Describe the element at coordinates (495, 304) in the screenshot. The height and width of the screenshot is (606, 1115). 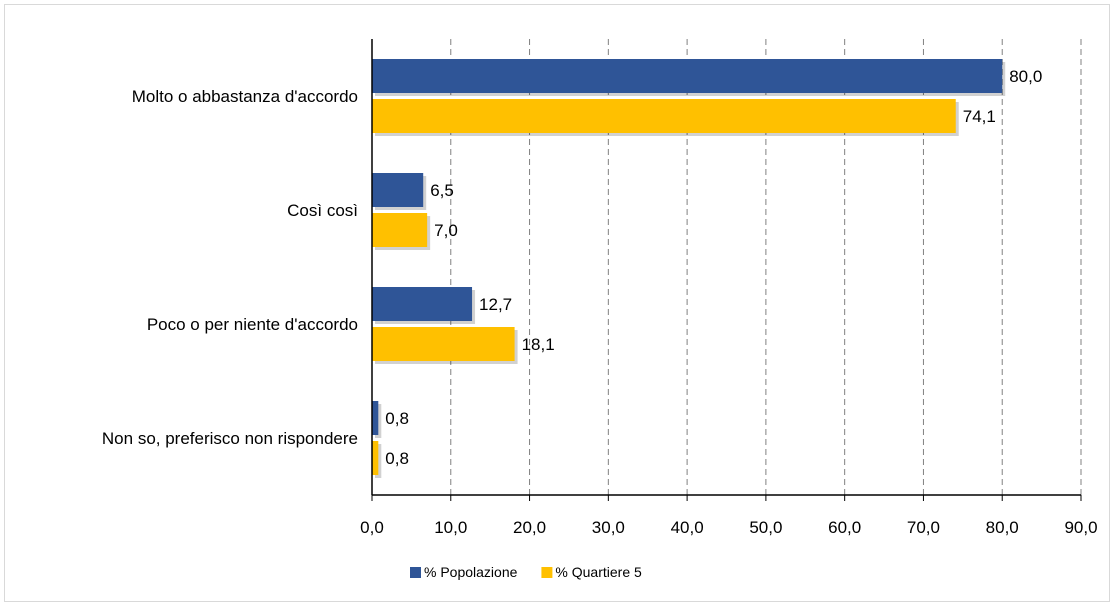
I see `data-label: 12,7` at that location.